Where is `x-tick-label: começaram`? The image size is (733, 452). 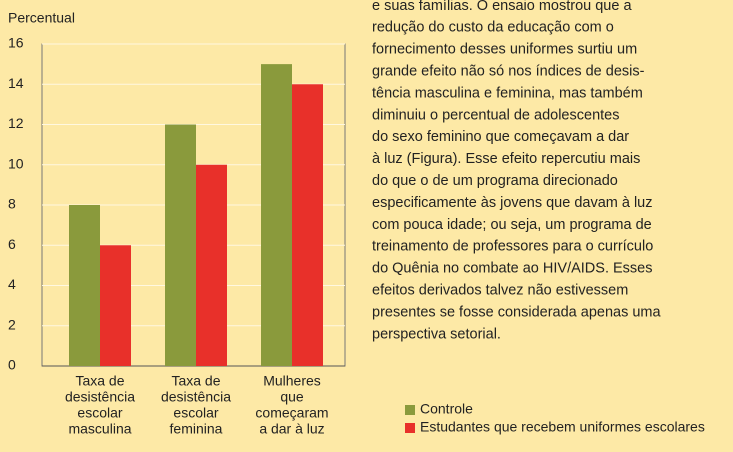 x-tick-label: começaram is located at coordinates (291, 413).